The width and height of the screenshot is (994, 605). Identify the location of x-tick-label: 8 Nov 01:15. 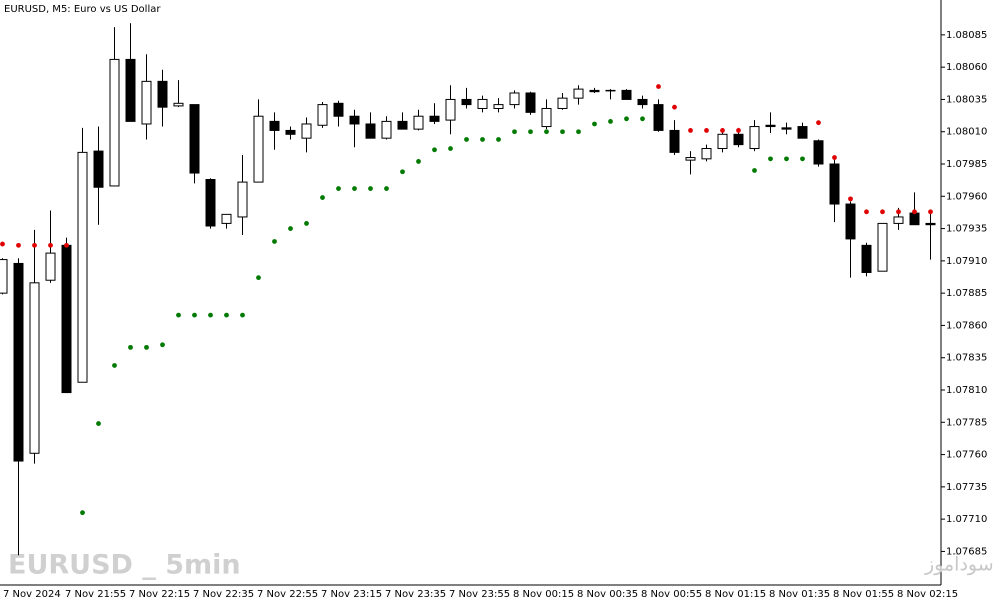
(735, 594).